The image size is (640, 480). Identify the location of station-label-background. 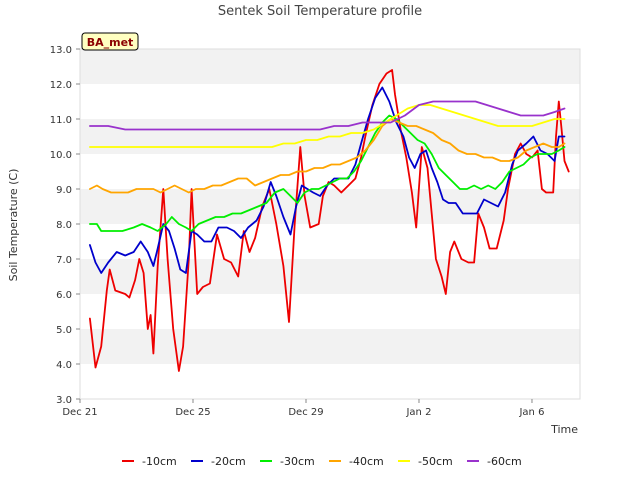
(110, 41).